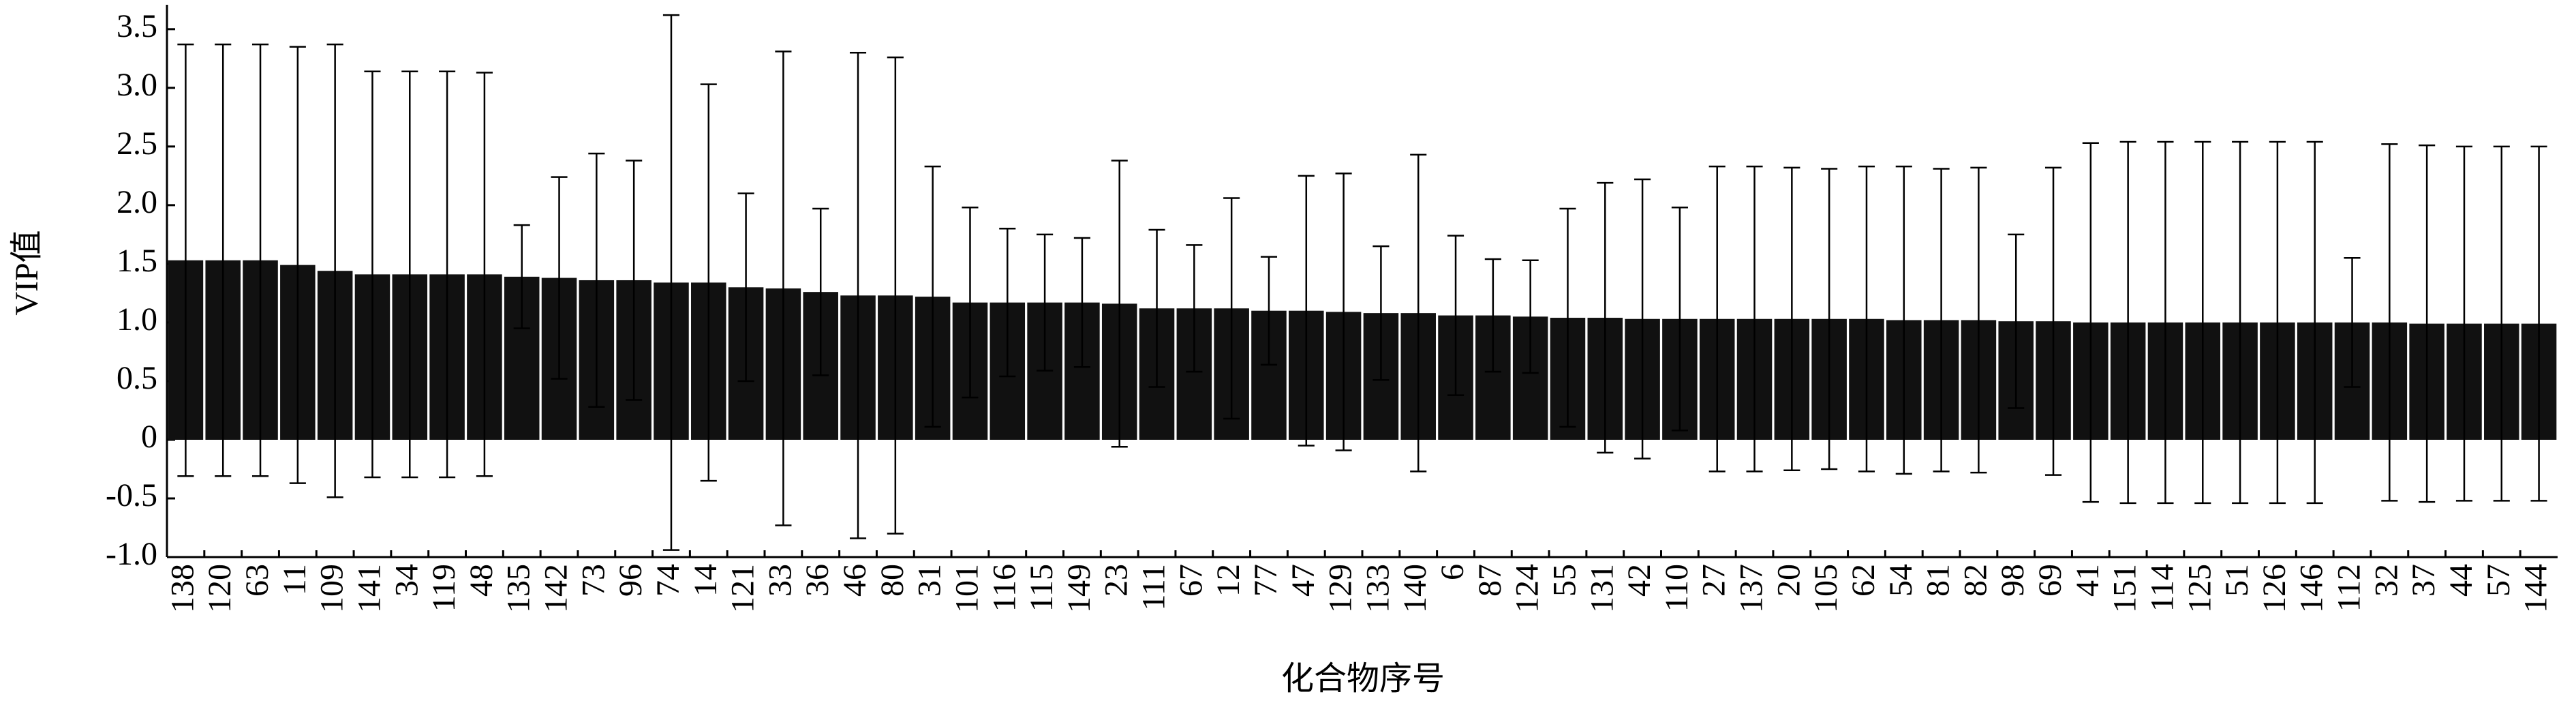 This screenshot has height=703, width=2576. Describe the element at coordinates (1228, 580) in the screenshot. I see `x-tick-label: 12` at that location.